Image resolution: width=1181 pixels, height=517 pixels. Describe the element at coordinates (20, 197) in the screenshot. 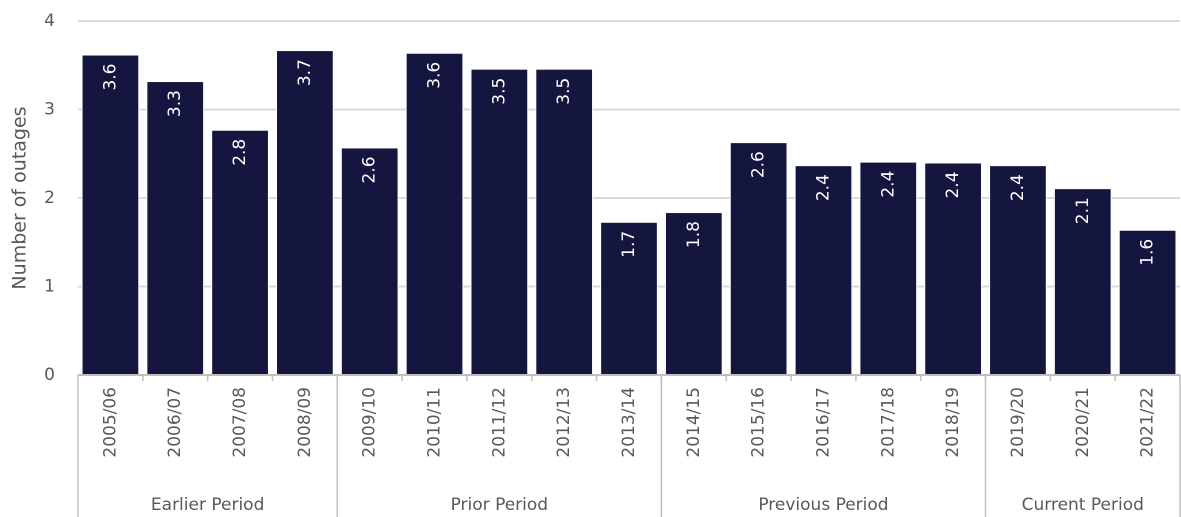

I see `y-axis-label: Number of outages` at that location.